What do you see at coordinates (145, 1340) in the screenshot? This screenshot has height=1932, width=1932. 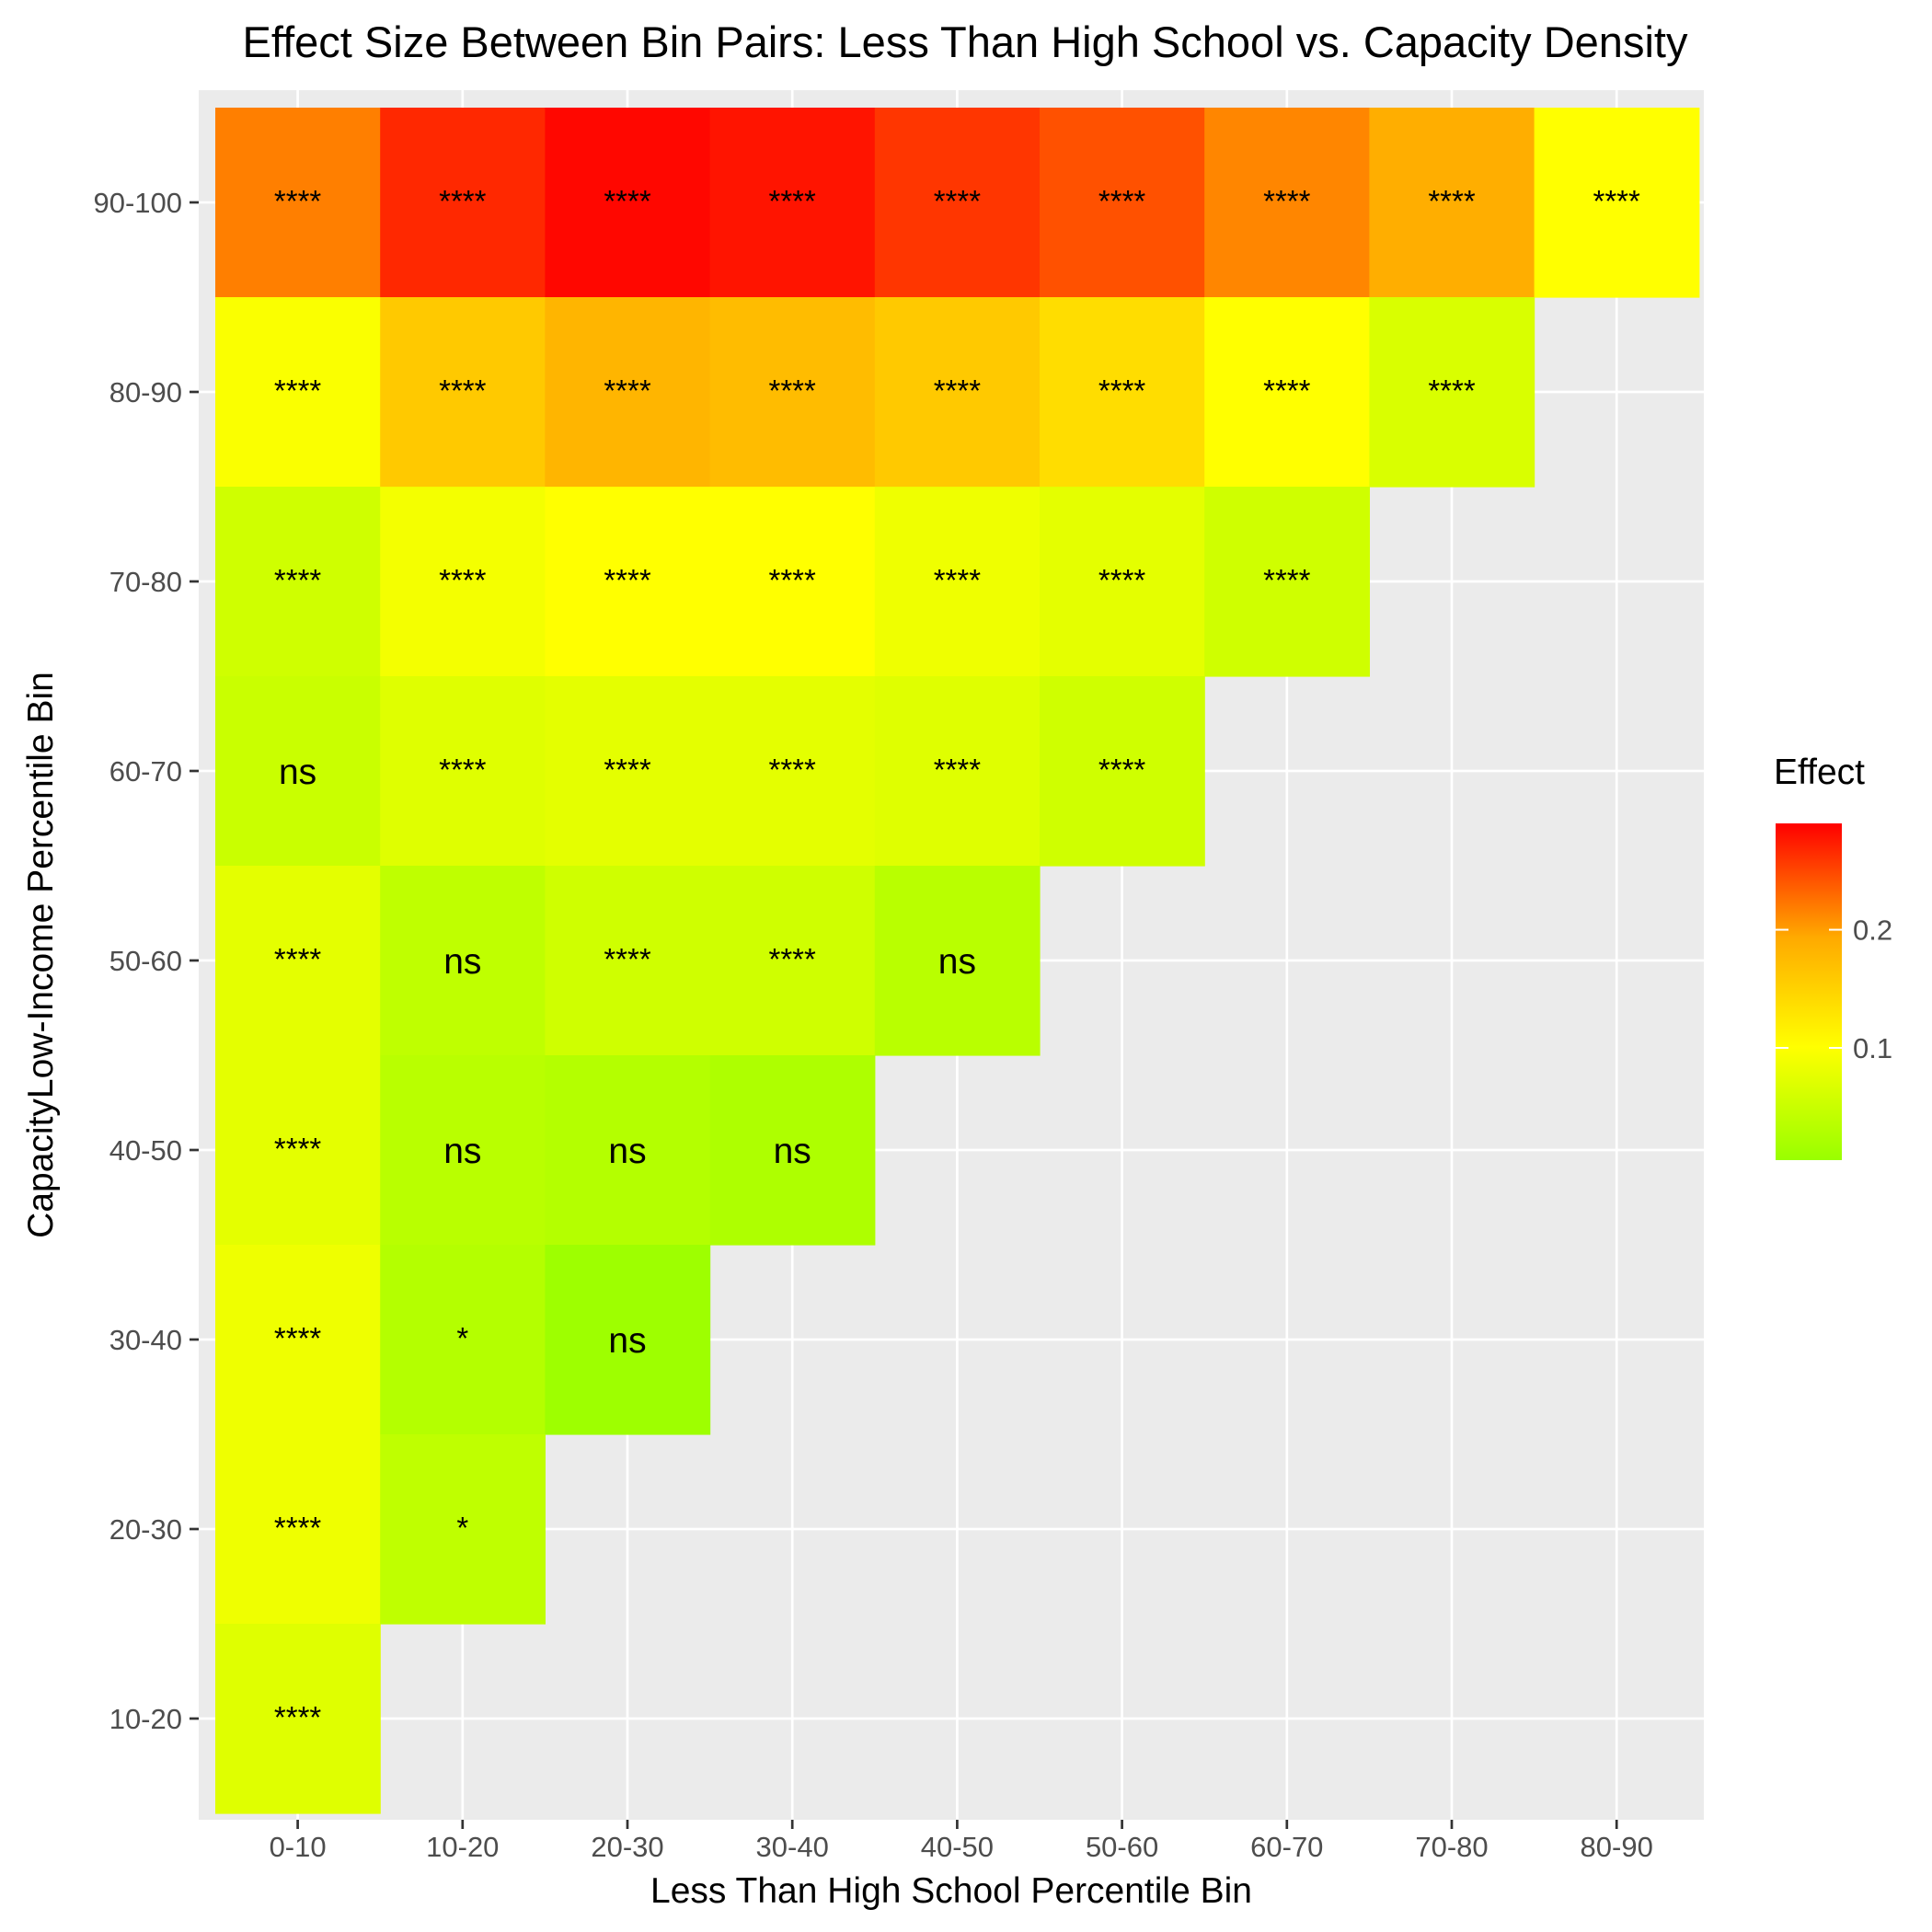 I see `y-tick-label-30-40: 30-40` at bounding box center [145, 1340].